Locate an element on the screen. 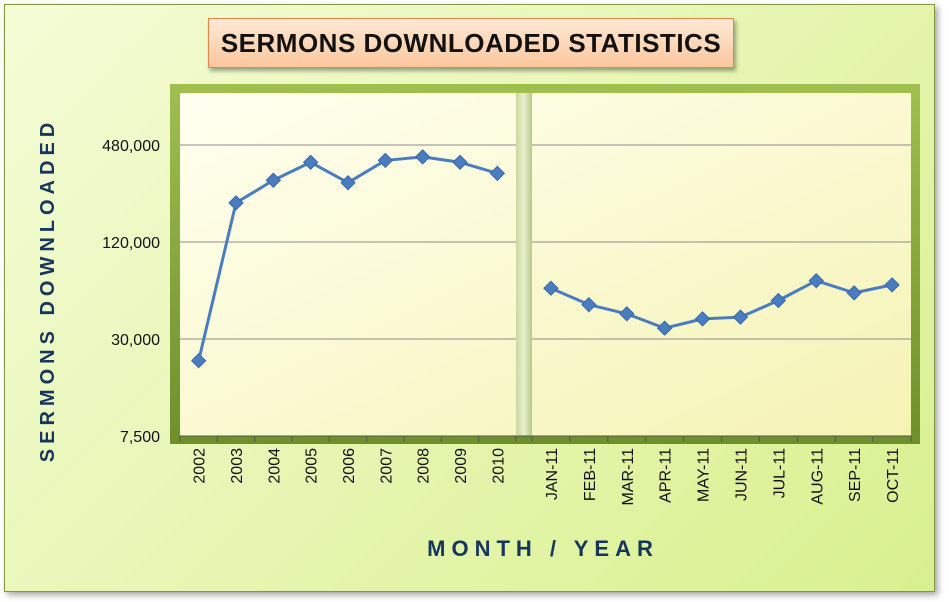 This screenshot has width=949, height=602. x-tick-label: FEB-11 is located at coordinates (590, 474).